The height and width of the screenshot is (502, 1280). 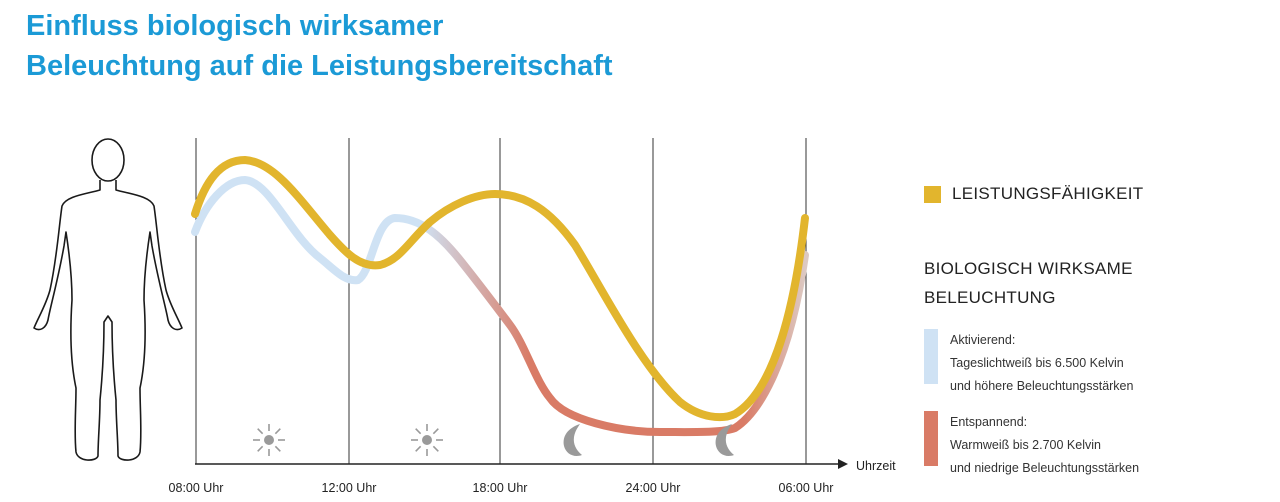 I want to click on legend-bio-heading: BIOLOGISCH WIRKSAME BELEUCHTUNG, so click(x=1028, y=283).